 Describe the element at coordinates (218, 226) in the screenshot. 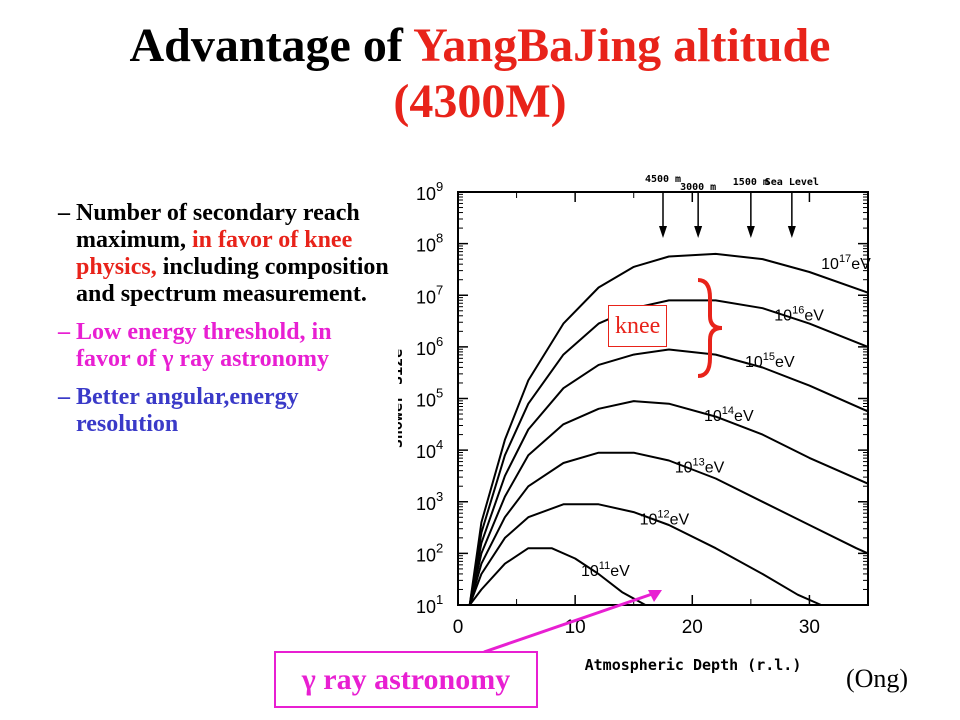

I see `bullet-text-part1: Number of secondary reach maximum,` at that location.